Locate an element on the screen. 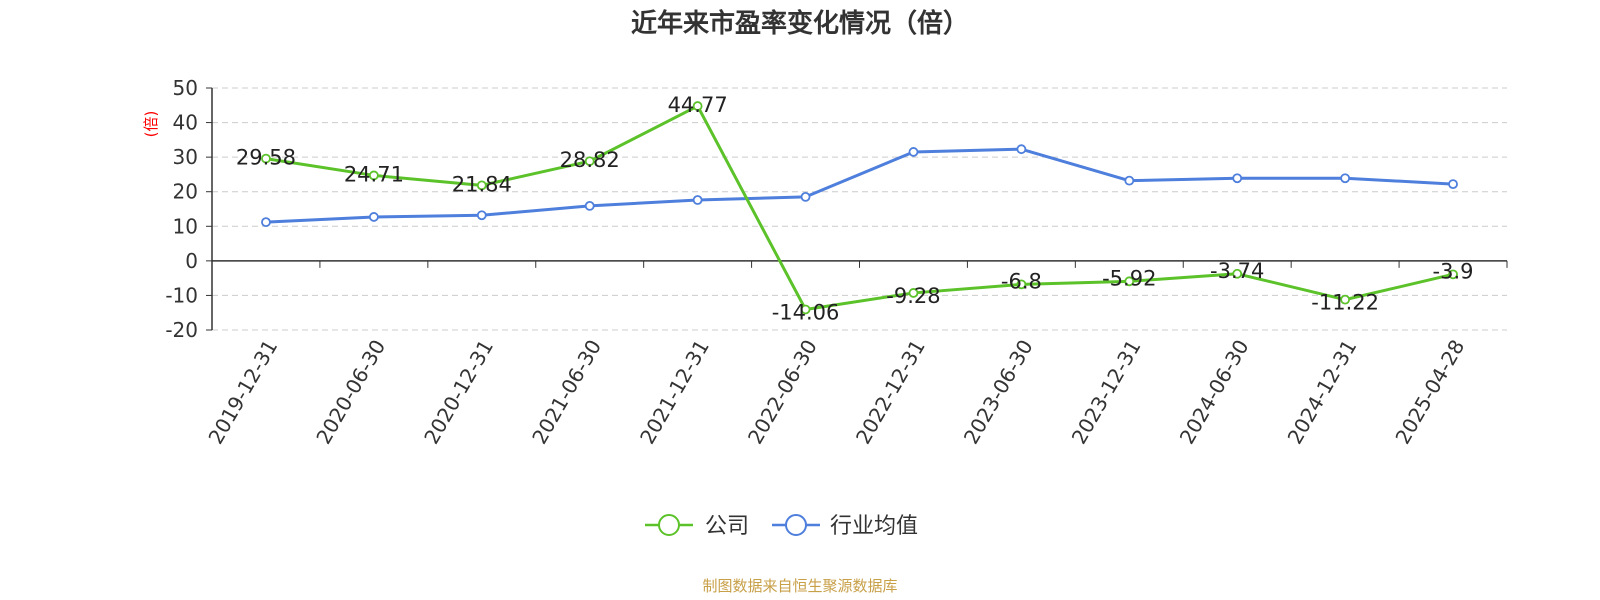 The image size is (1600, 600). legend-item-industry-average: 行业均值 is located at coordinates (845, 526).